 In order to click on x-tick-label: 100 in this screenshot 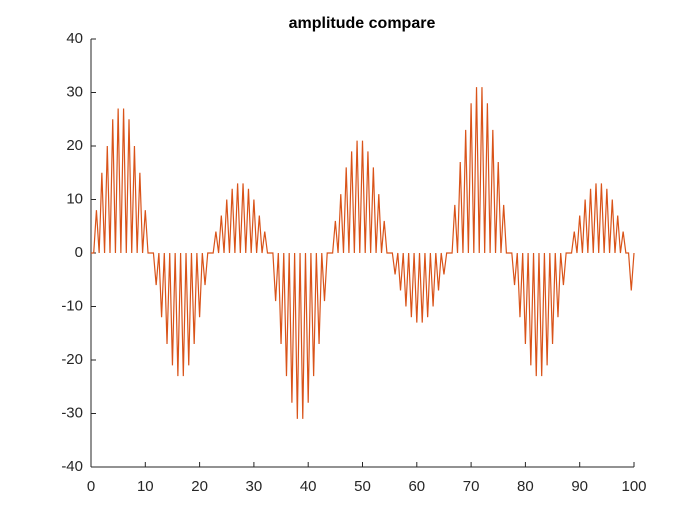, I will do `click(633, 486)`.